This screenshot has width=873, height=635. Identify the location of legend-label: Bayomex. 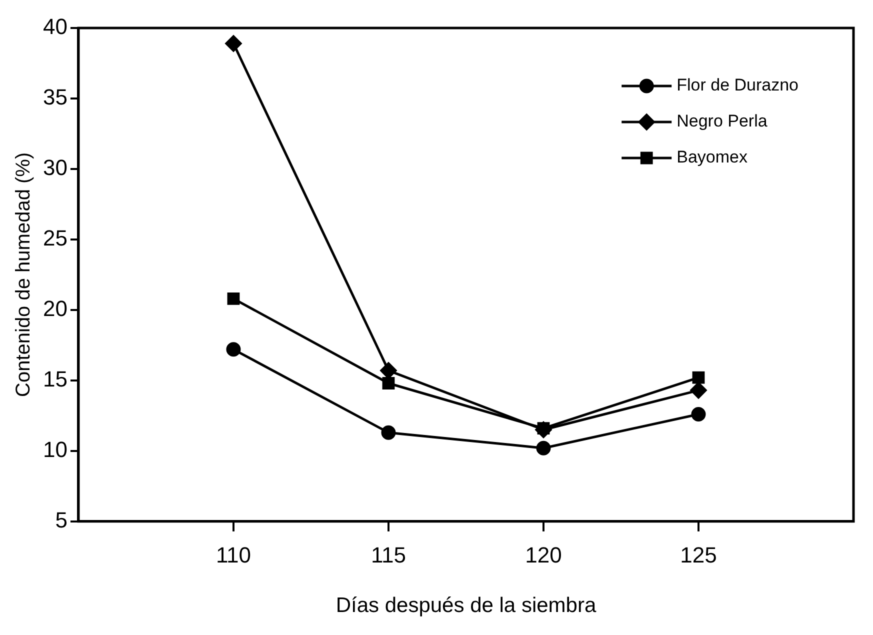
(712, 157).